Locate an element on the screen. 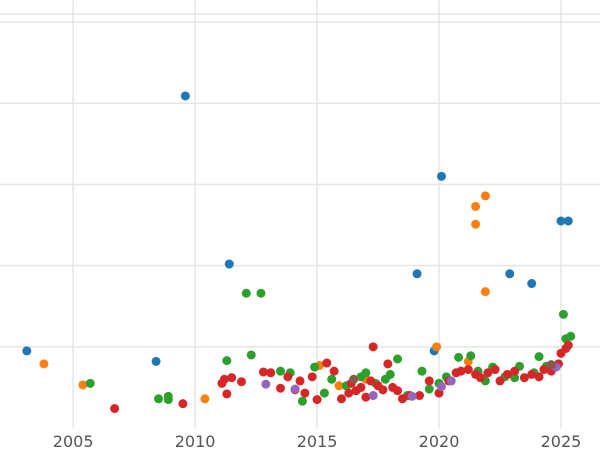 The height and width of the screenshot is (450, 600). x-tick-label: 2020 is located at coordinates (439, 441).